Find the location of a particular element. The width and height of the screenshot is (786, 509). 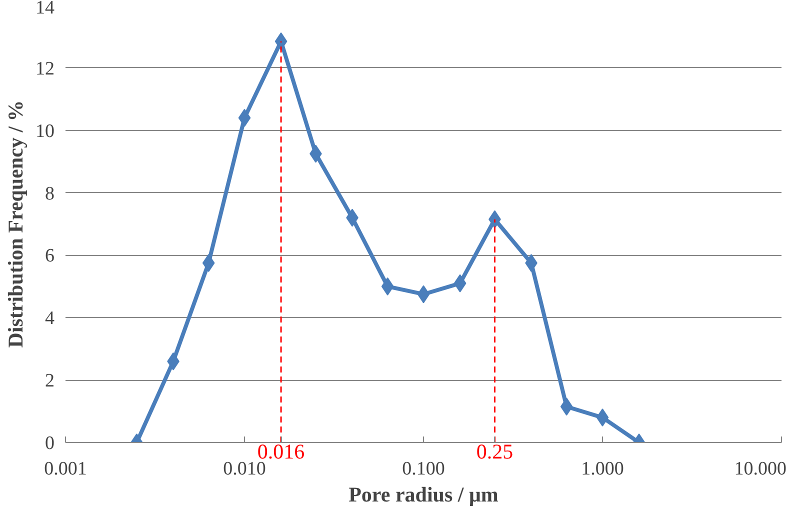

x-tick-label: 10.000 is located at coordinates (760, 469).